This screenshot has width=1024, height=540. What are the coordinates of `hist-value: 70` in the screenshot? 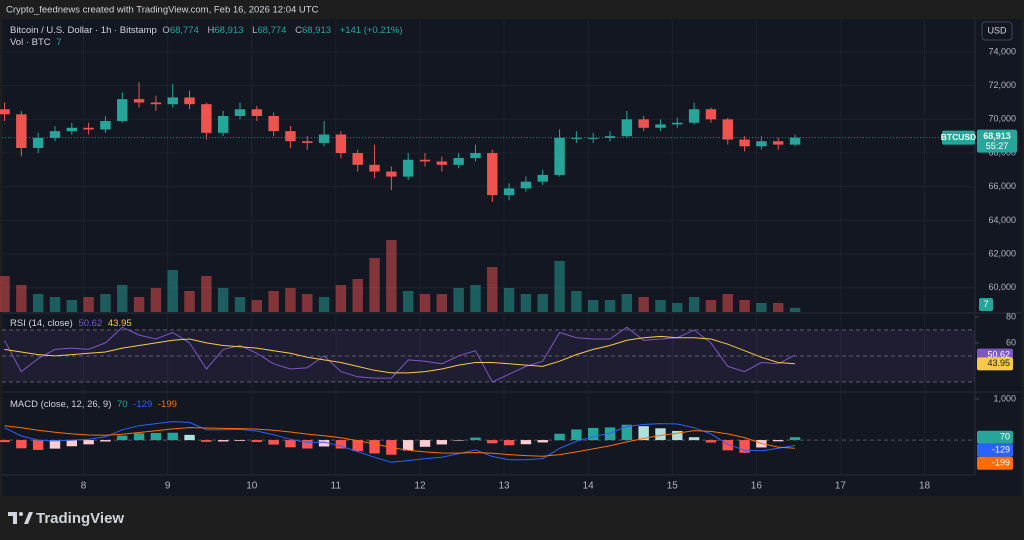 It's located at (122, 404).